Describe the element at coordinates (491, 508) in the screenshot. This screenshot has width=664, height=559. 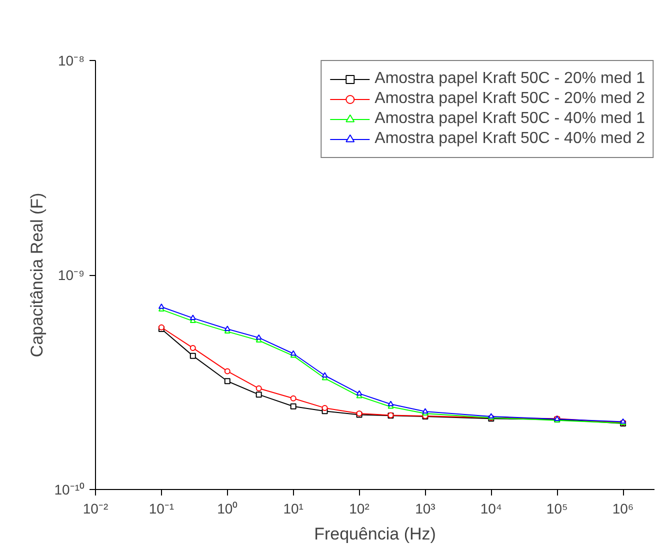
I see `x-tick-label: 10⁴` at that location.